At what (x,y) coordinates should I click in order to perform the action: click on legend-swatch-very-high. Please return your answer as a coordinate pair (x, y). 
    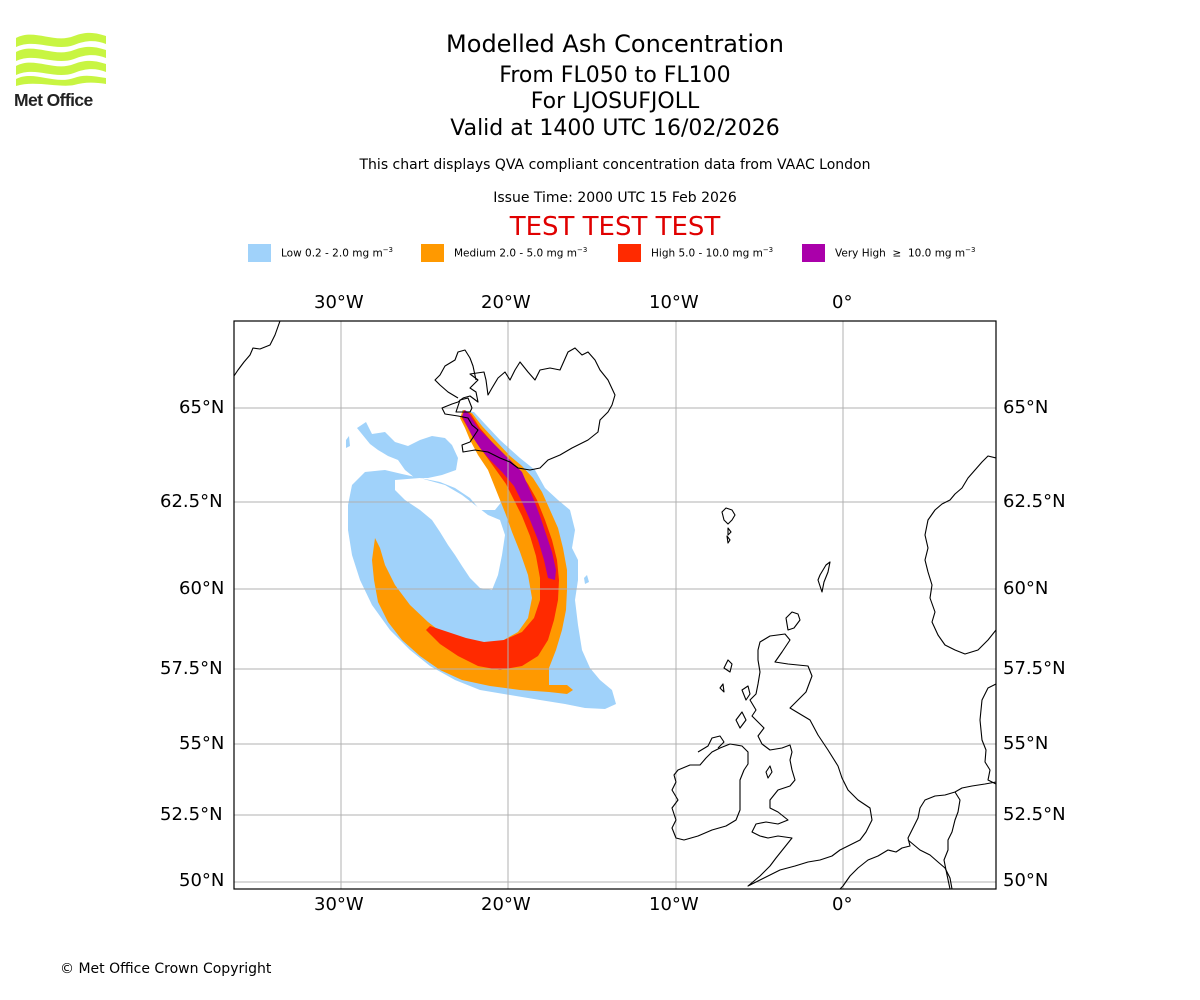
    Looking at the image, I should click on (813, 253).